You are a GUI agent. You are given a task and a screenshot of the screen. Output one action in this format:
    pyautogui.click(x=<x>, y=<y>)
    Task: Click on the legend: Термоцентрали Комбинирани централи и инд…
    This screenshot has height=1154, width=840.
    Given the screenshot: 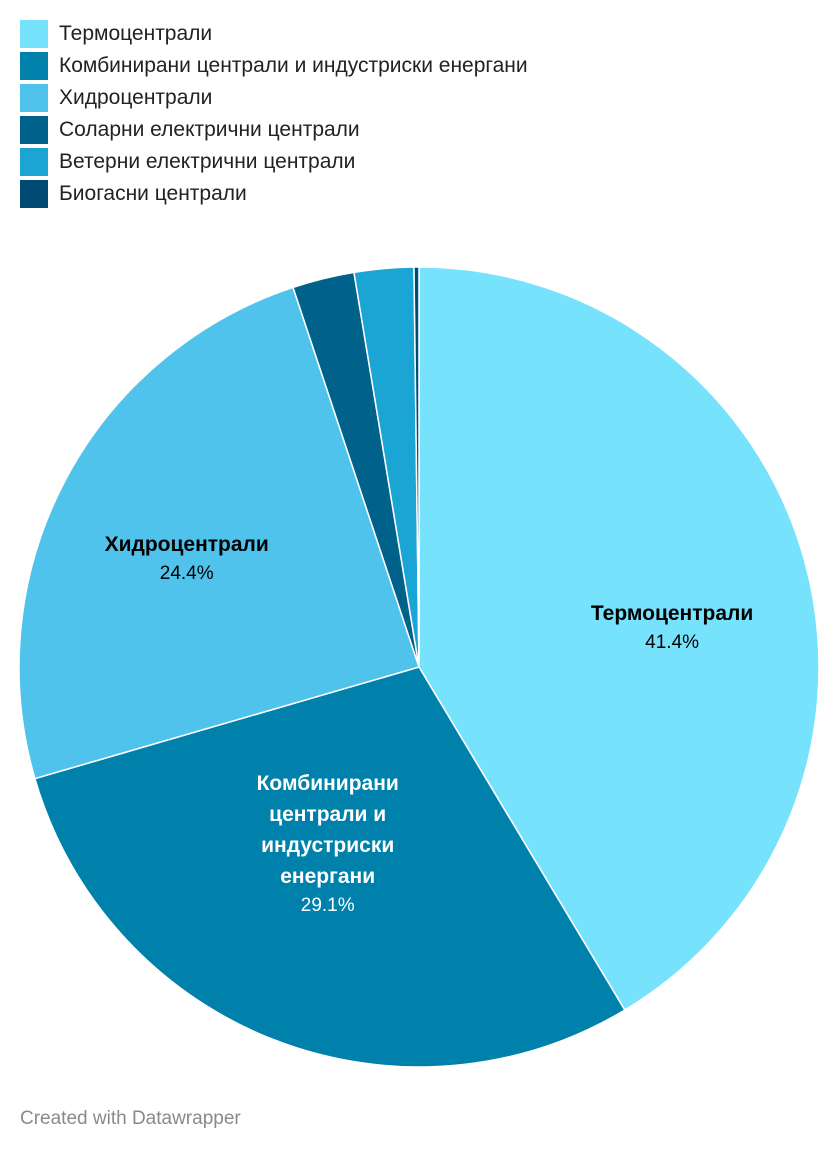 What is the action you would take?
    pyautogui.click(x=274, y=114)
    